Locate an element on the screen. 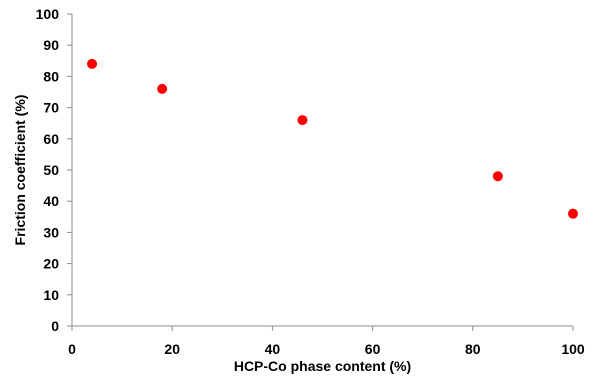 The height and width of the screenshot is (378, 598). y-axis-title: Friction coefficient (%) is located at coordinates (20, 170).